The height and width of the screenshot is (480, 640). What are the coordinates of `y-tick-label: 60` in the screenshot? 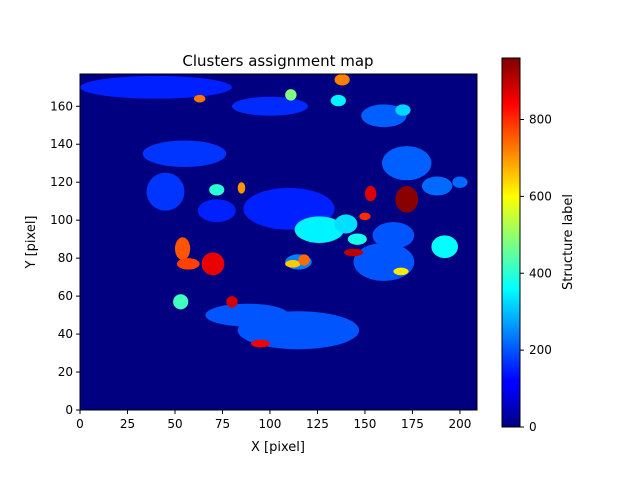 It's located at (65, 296).